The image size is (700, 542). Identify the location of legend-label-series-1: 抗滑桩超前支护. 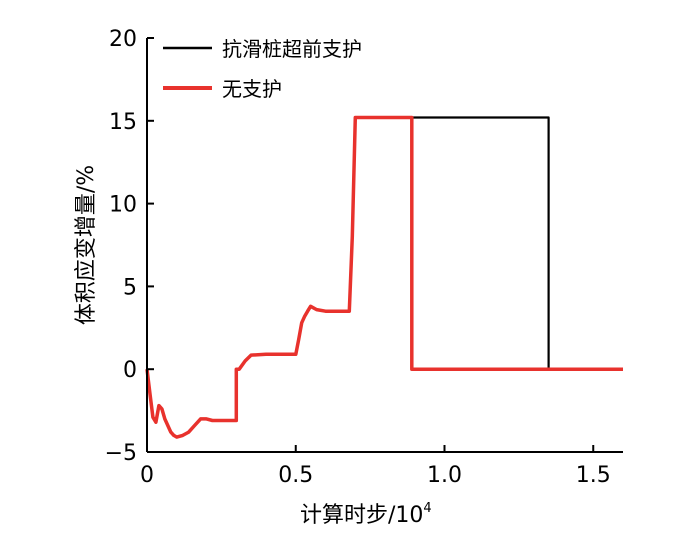
(292, 49).